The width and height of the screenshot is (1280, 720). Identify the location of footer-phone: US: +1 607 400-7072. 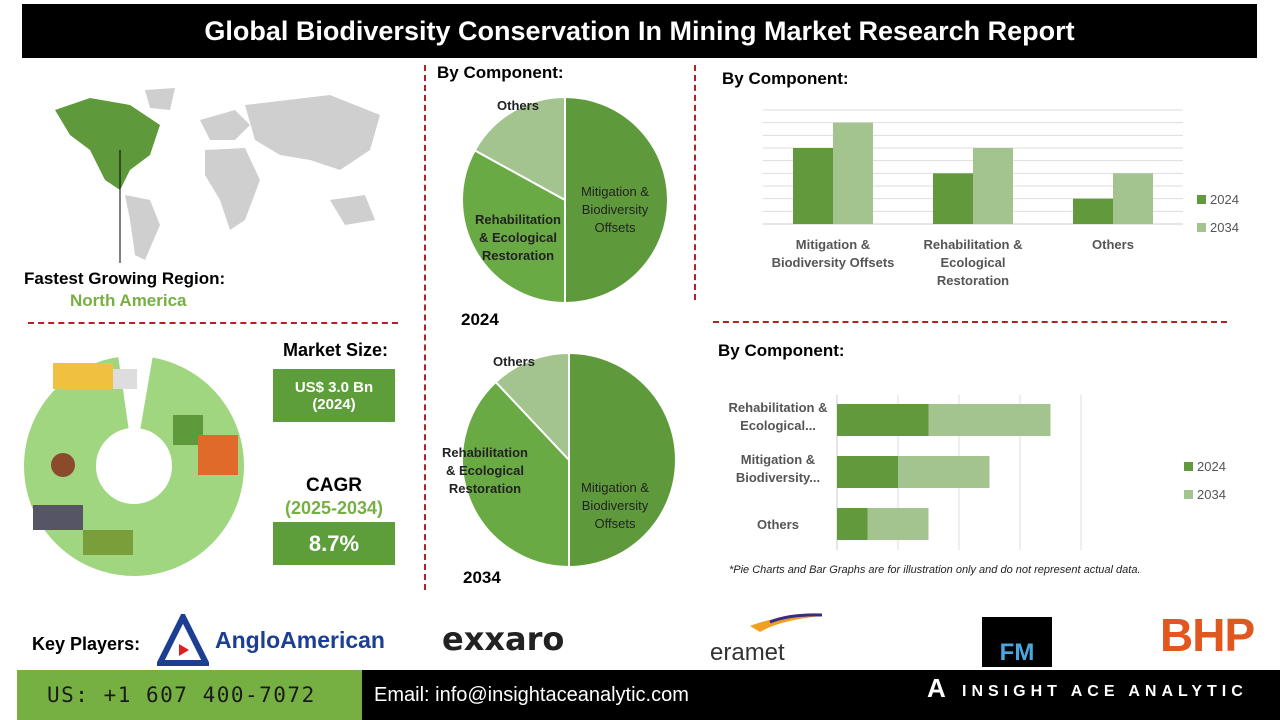
(189, 695).